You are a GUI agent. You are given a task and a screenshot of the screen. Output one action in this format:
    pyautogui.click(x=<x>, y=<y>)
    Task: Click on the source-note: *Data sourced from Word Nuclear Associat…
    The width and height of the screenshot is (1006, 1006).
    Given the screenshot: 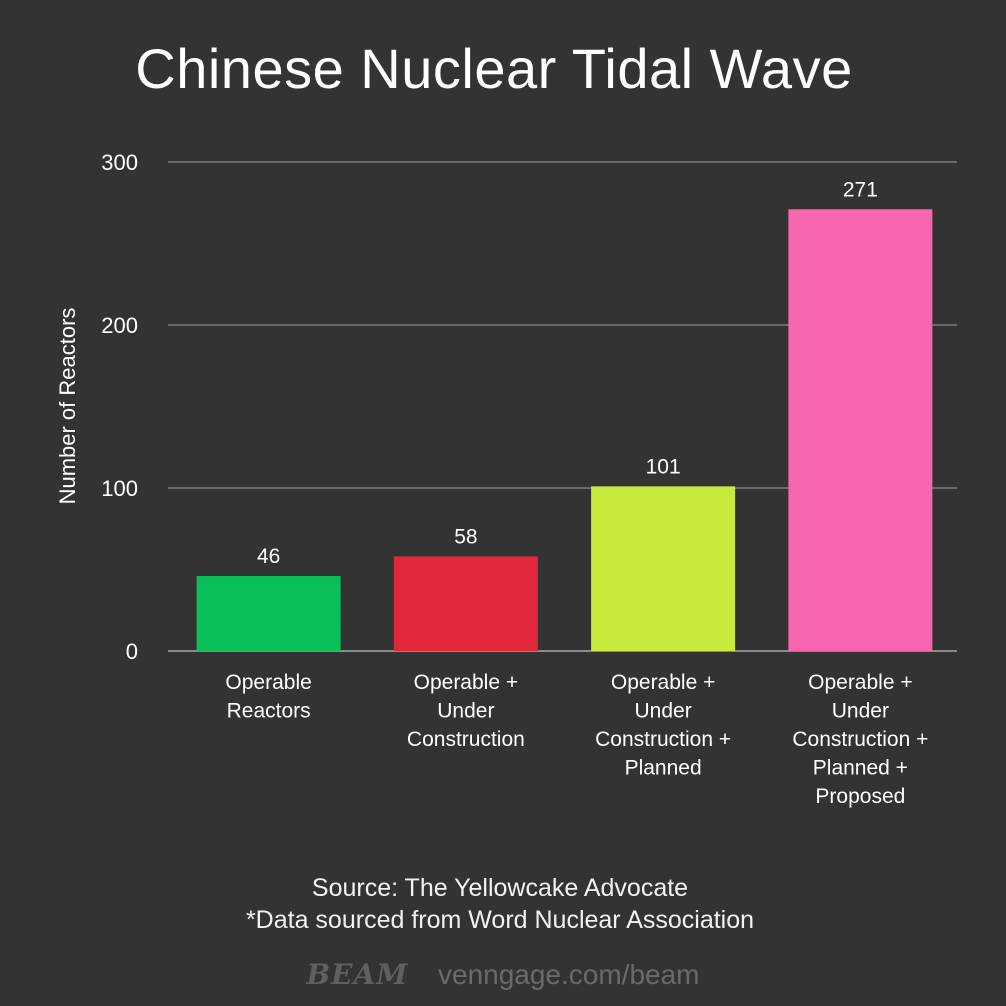 What is the action you would take?
    pyautogui.click(x=500, y=920)
    